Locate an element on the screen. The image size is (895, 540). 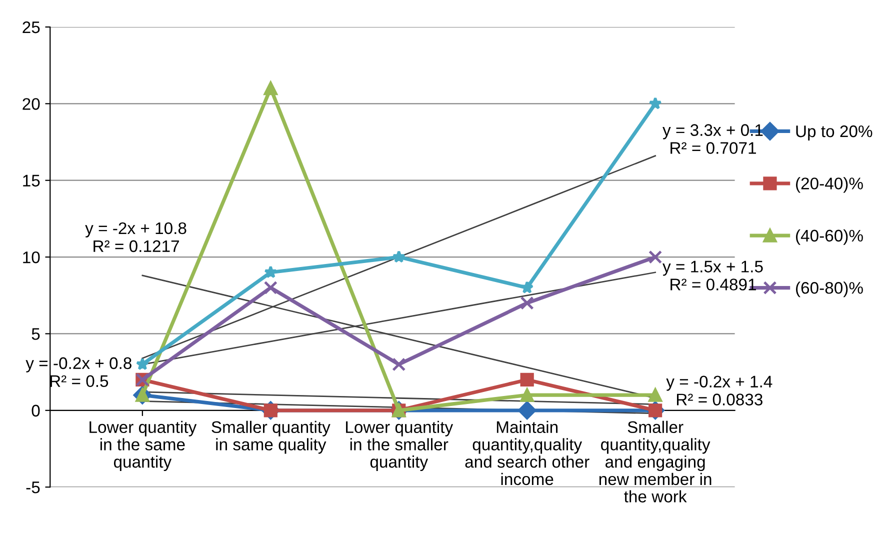
x-tick-label: Maintain quantity,quality and search other income is located at coordinates (527, 453).